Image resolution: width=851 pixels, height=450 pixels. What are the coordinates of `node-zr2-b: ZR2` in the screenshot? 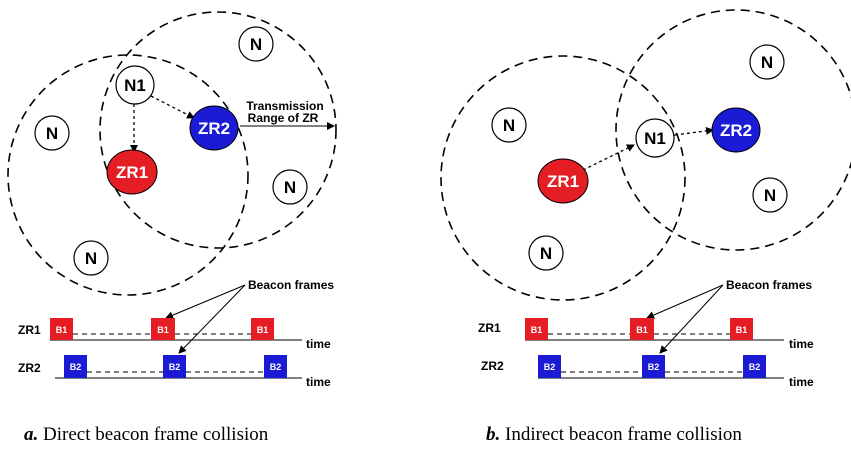 It's located at (736, 130).